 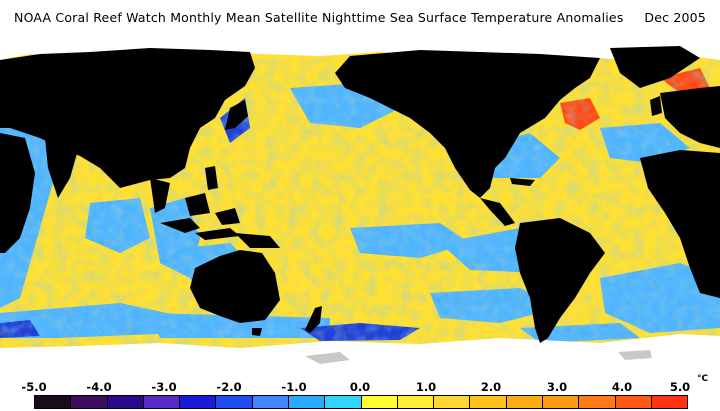 What do you see at coordinates (127, 118) in the screenshot?
I see `asia-left` at bounding box center [127, 118].